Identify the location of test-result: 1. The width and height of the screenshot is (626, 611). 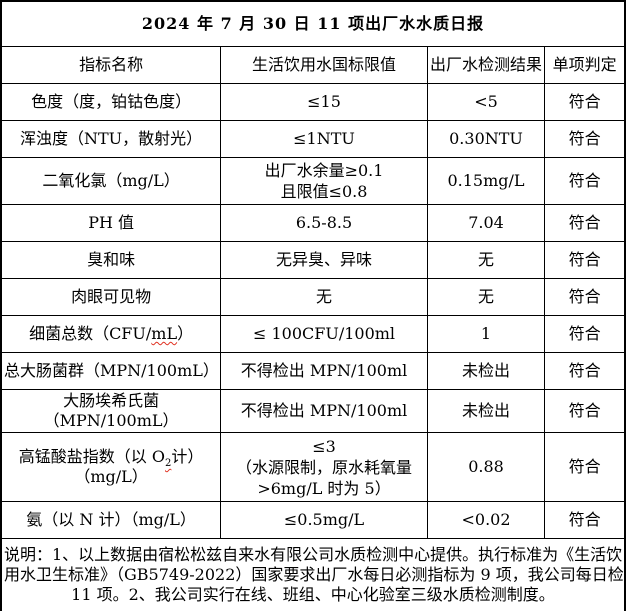
(486, 334).